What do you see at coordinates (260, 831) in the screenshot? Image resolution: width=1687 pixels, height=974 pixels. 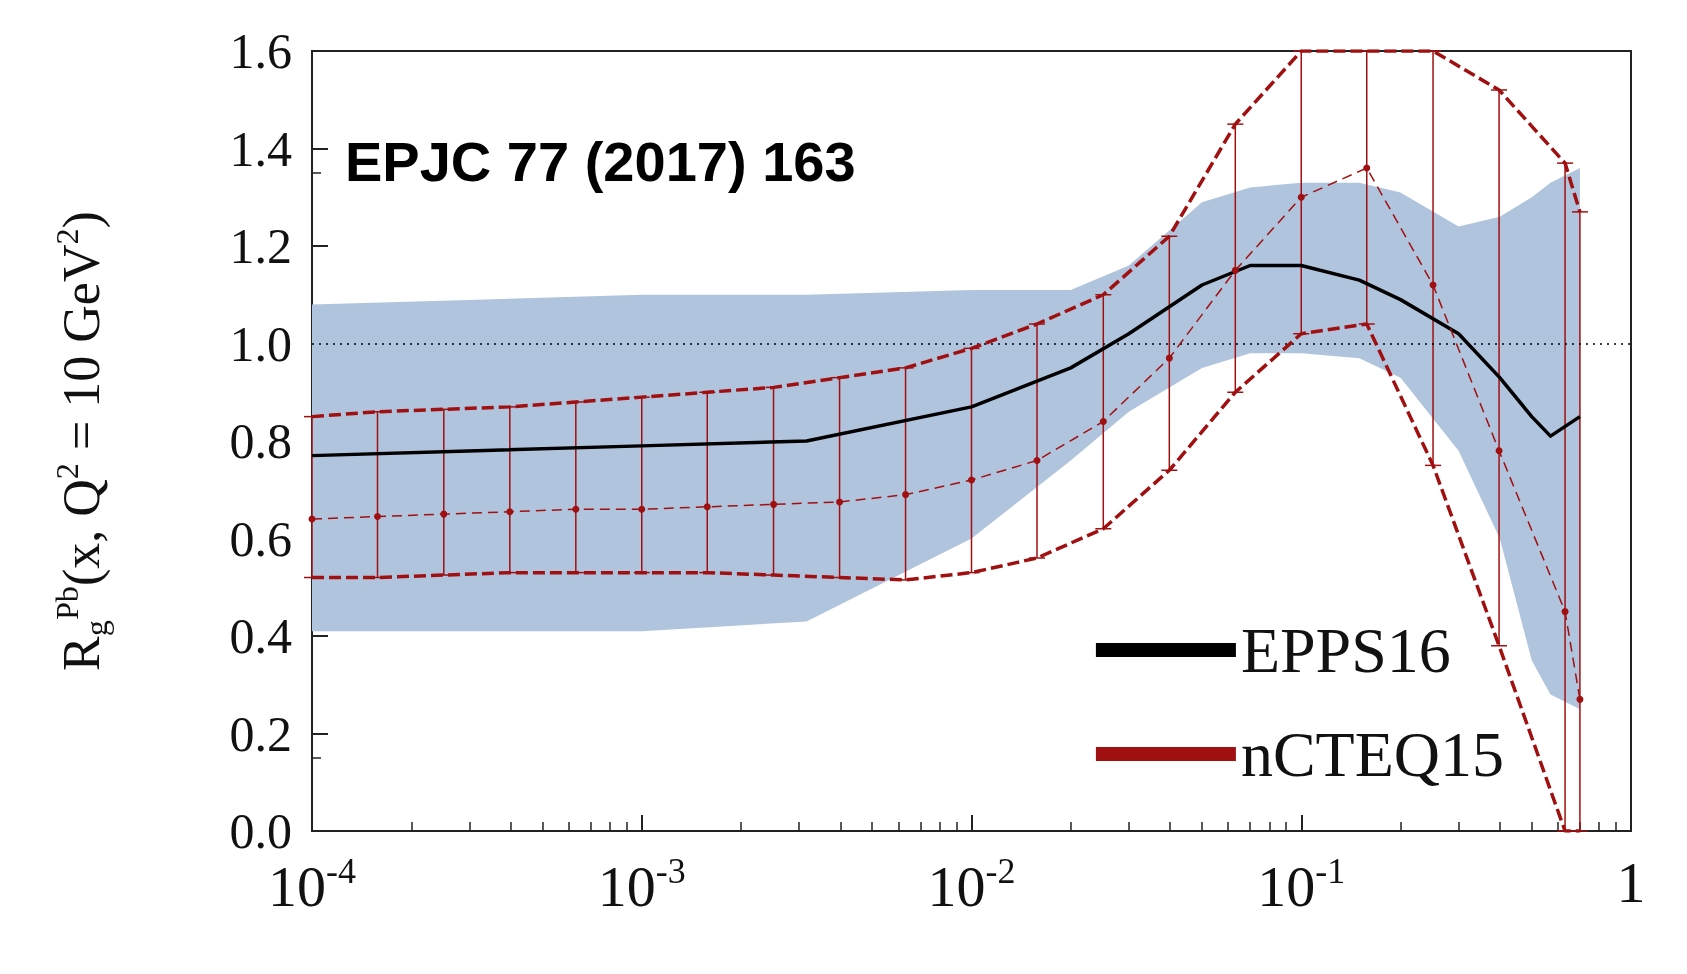 I see `y-tick-label: 0.0` at bounding box center [260, 831].